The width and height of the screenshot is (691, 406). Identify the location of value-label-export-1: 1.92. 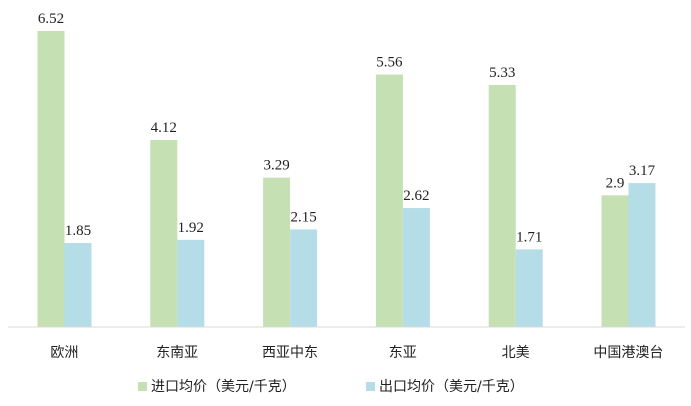
(191, 228).